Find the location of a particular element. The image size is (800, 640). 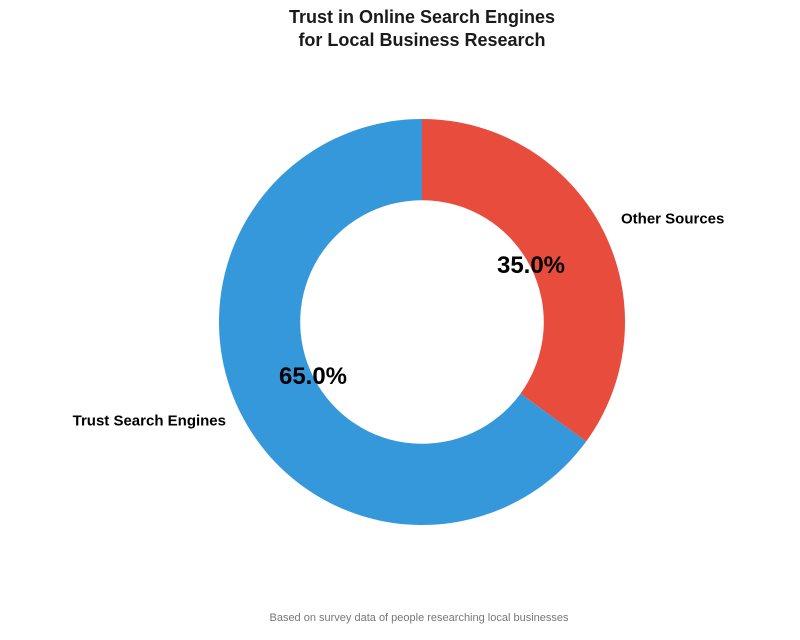

slice-label-trust-search-engines: Trust Search Engines is located at coordinates (149, 421).